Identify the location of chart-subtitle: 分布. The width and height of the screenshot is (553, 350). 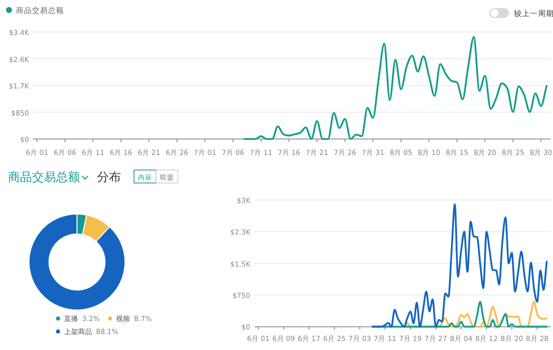
(109, 177).